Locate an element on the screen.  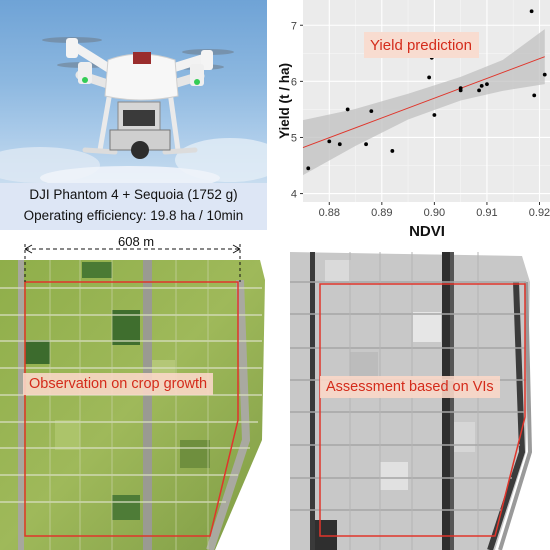
y-tick-label: 5 is located at coordinates (294, 138).